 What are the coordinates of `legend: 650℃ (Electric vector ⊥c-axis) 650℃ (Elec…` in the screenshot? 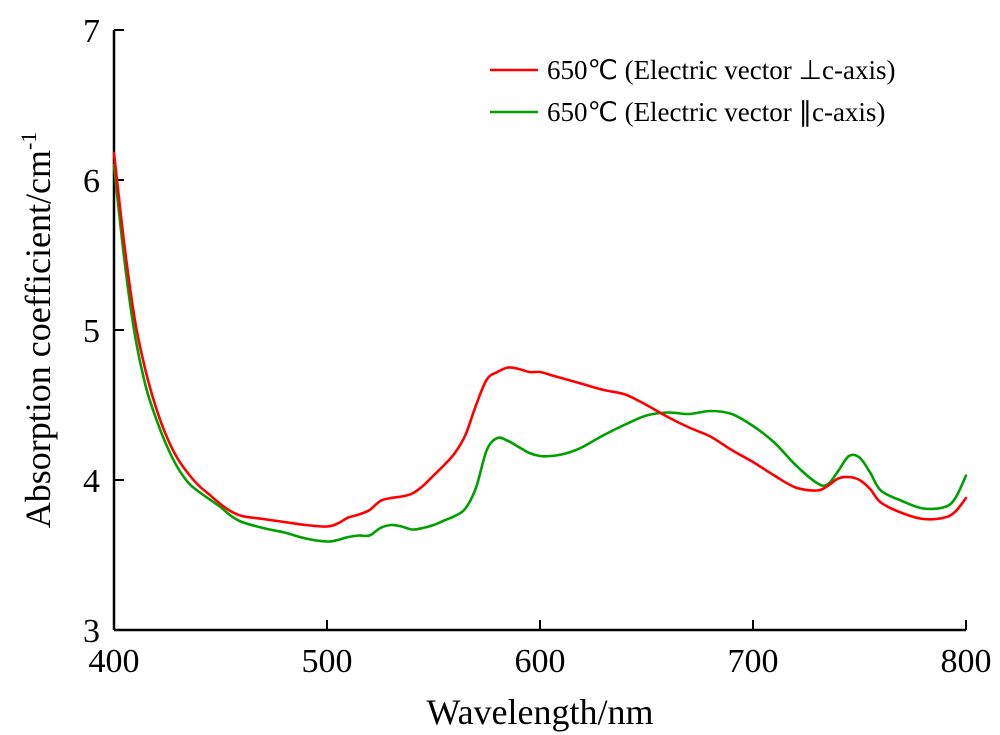 It's located at (692, 91).